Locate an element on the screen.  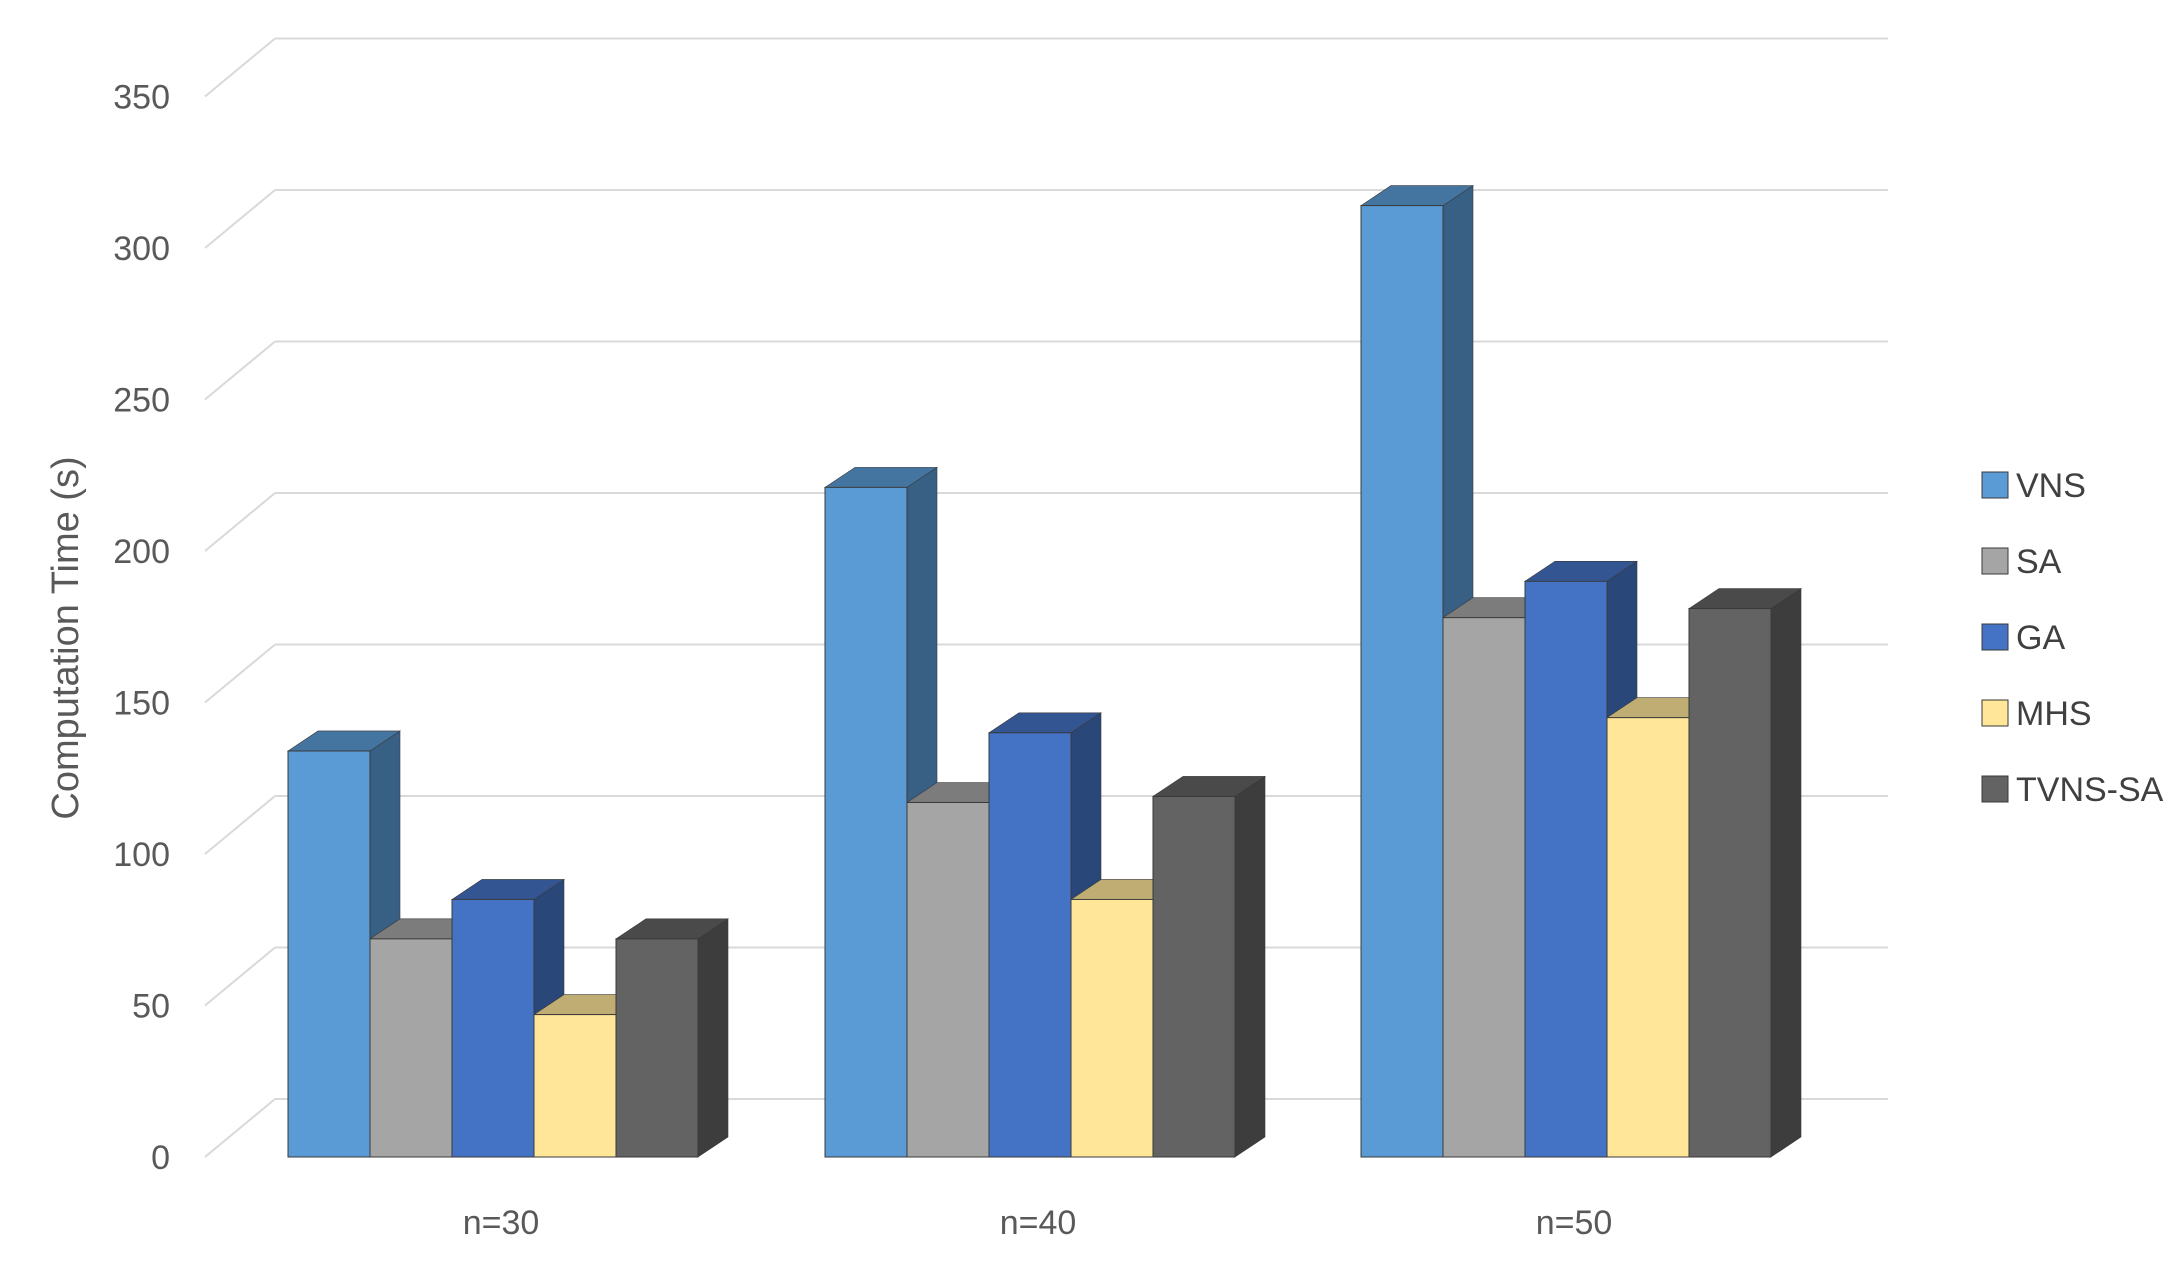
bar-tvns-sa-n30 is located at coordinates (672, 1038).